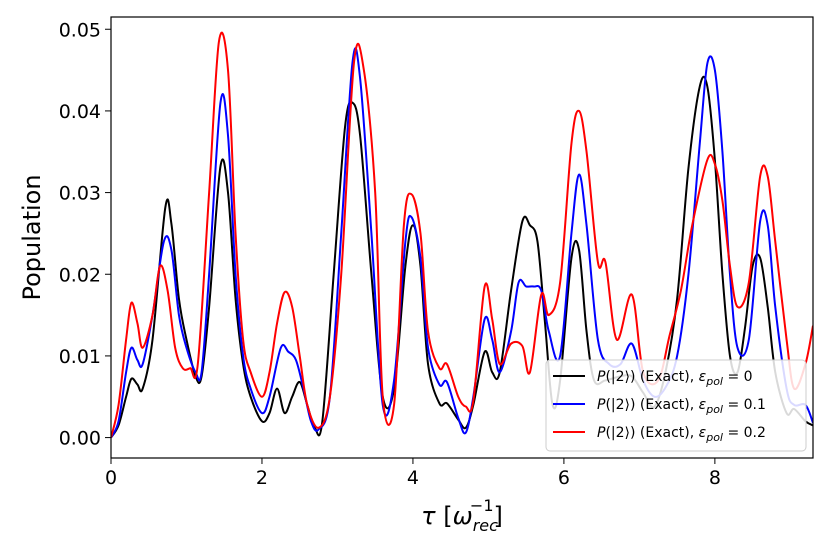 The width and height of the screenshot is (830, 558). What do you see at coordinates (462, 515) in the screenshot?
I see `x-axis-label: τ [ωrec−1]` at bounding box center [462, 515].